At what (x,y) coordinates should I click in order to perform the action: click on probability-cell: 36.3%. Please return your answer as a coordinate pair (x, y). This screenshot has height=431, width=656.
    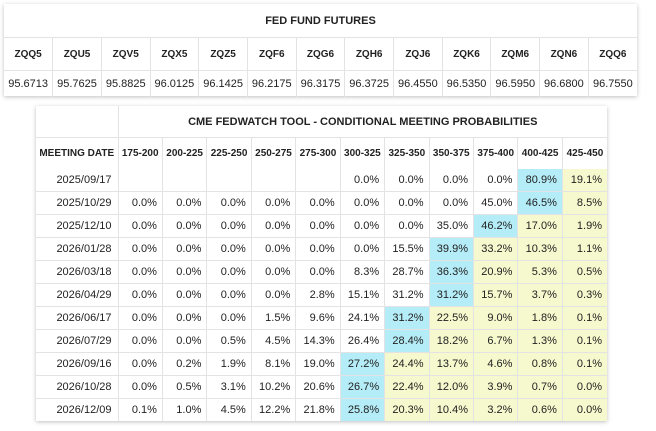
    Looking at the image, I should click on (452, 272).